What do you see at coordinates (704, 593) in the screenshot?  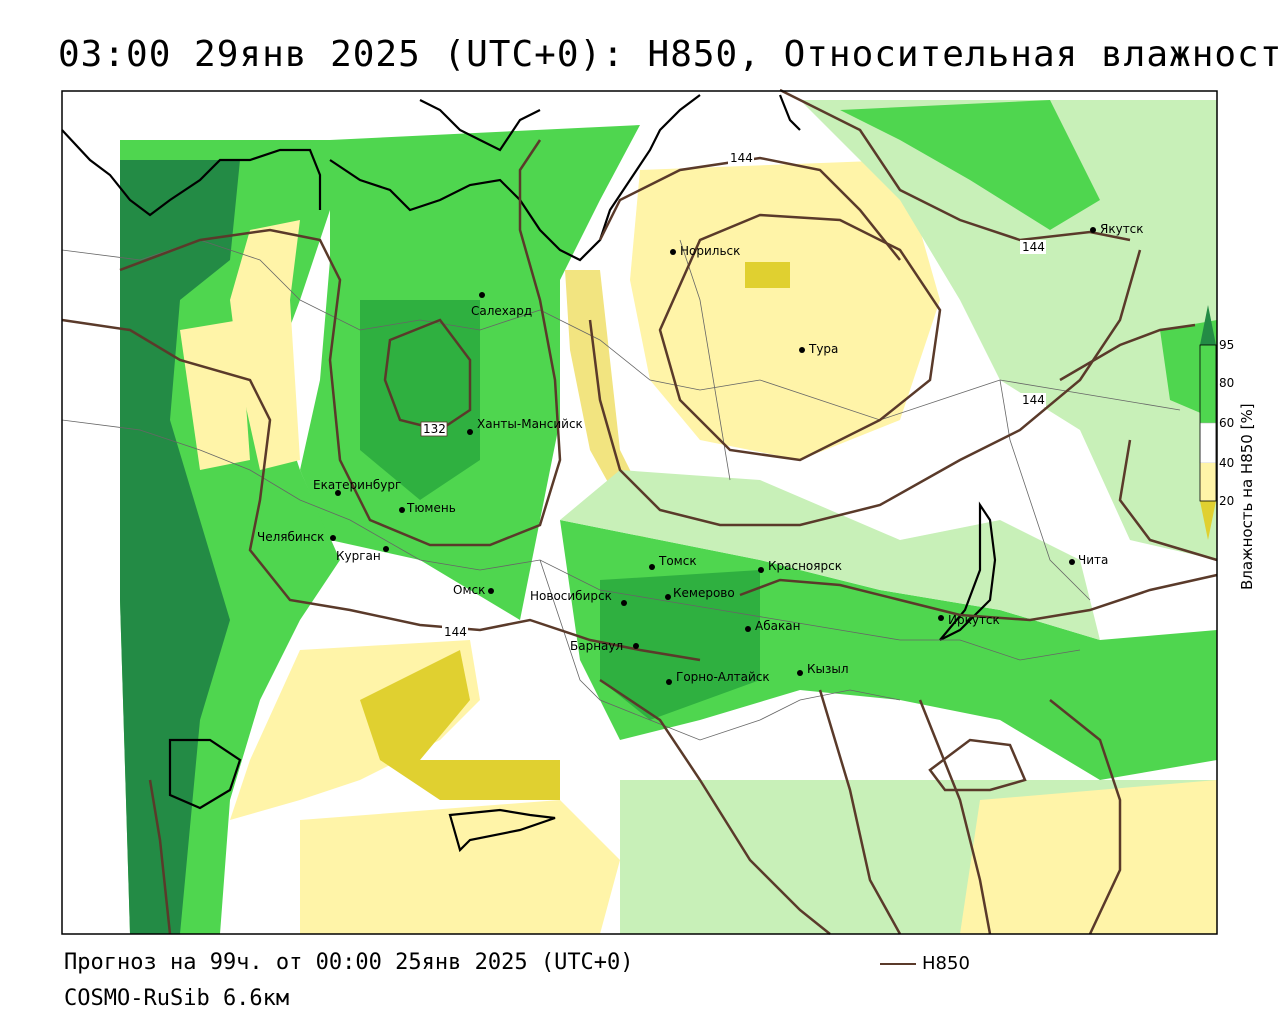 I see `svg-text: Кемерово` at bounding box center [704, 593].